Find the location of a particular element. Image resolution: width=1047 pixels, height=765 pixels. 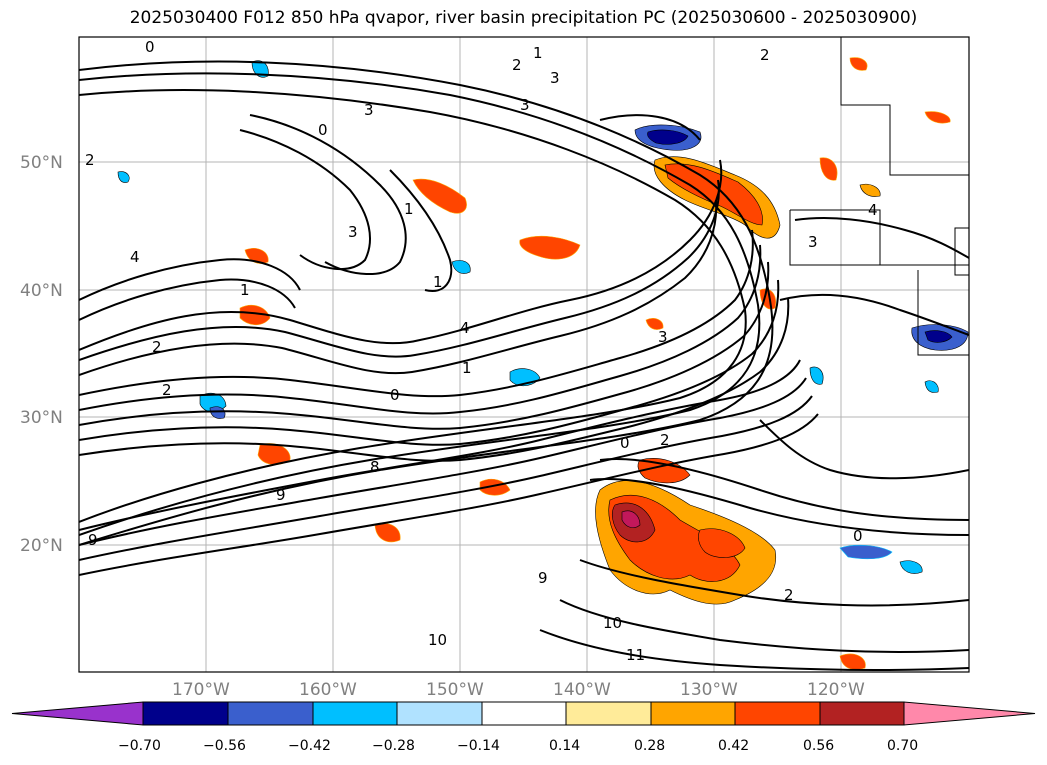

political-boundaries is located at coordinates (879, 196).